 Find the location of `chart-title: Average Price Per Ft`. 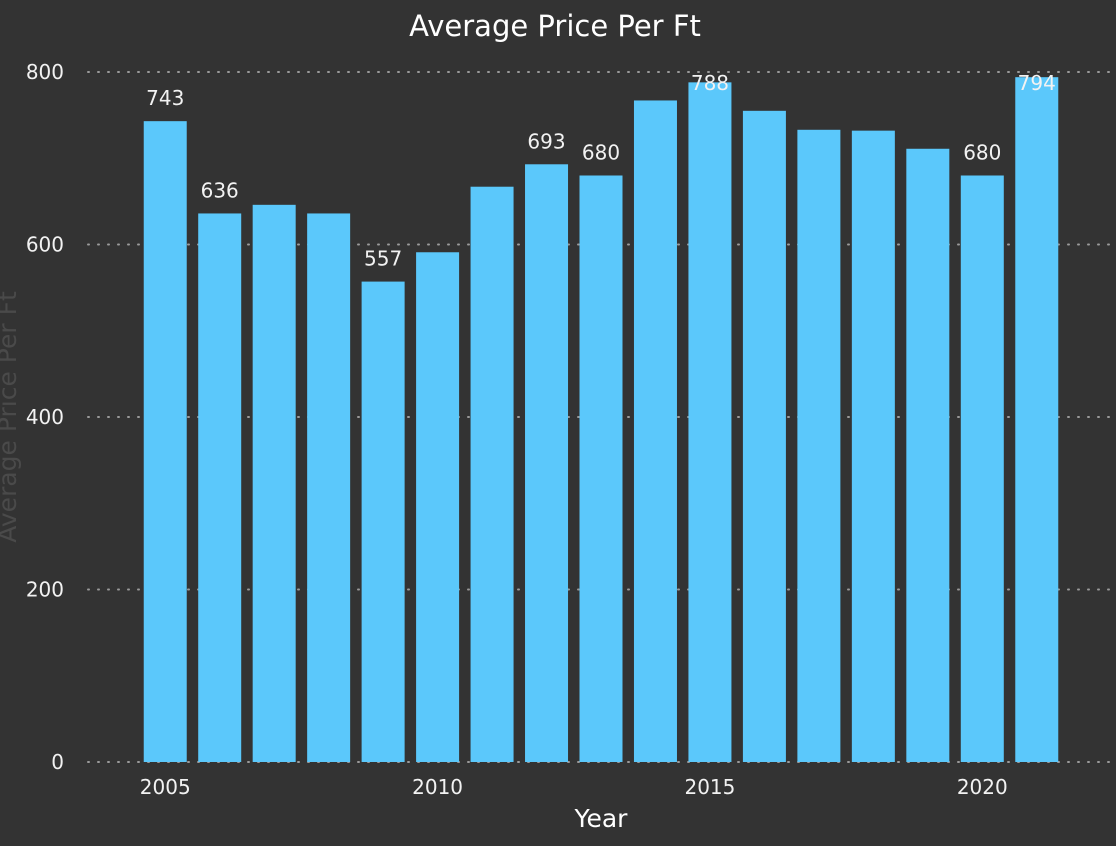

chart-title: Average Price Per Ft is located at coordinates (555, 26).